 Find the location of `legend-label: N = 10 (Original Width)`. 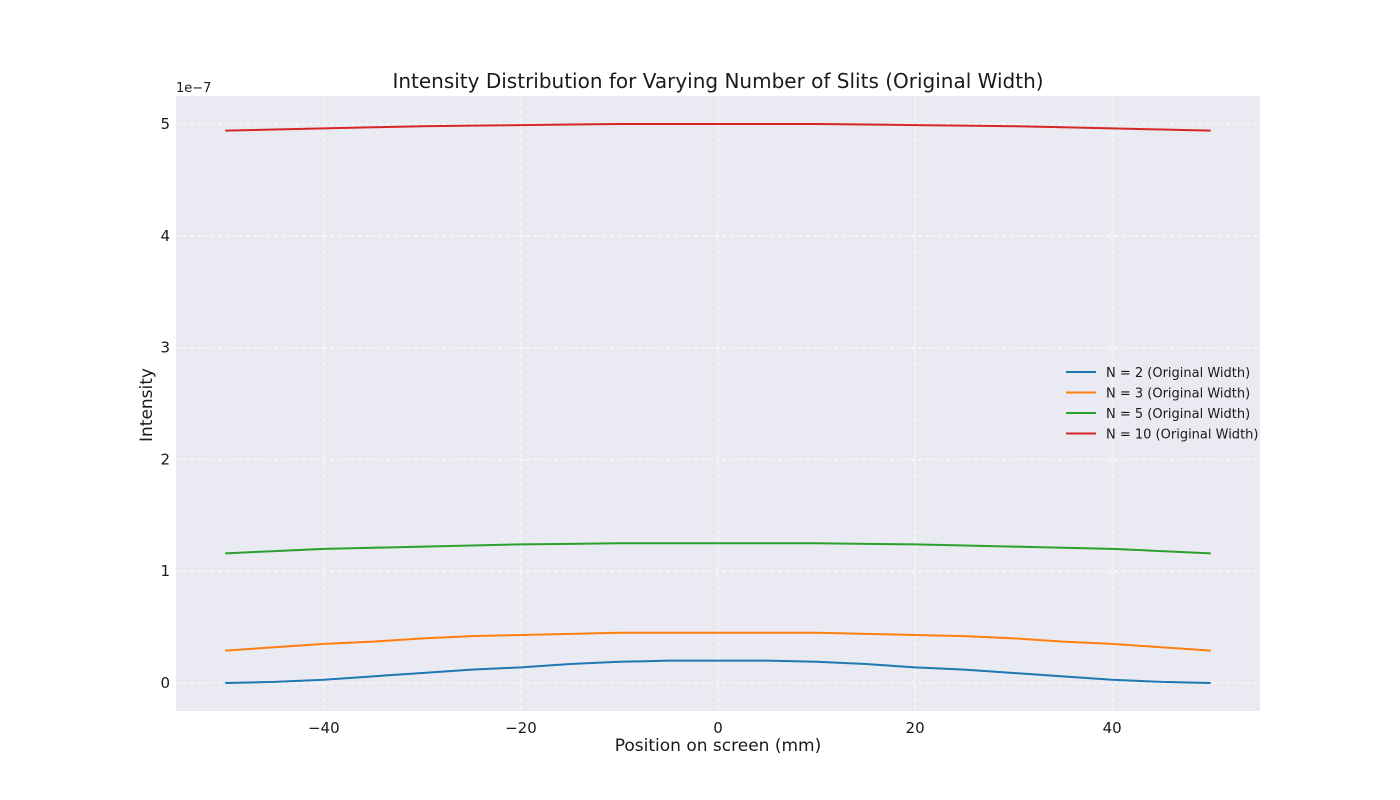

legend-label: N = 10 (Original Width) is located at coordinates (1182, 435).